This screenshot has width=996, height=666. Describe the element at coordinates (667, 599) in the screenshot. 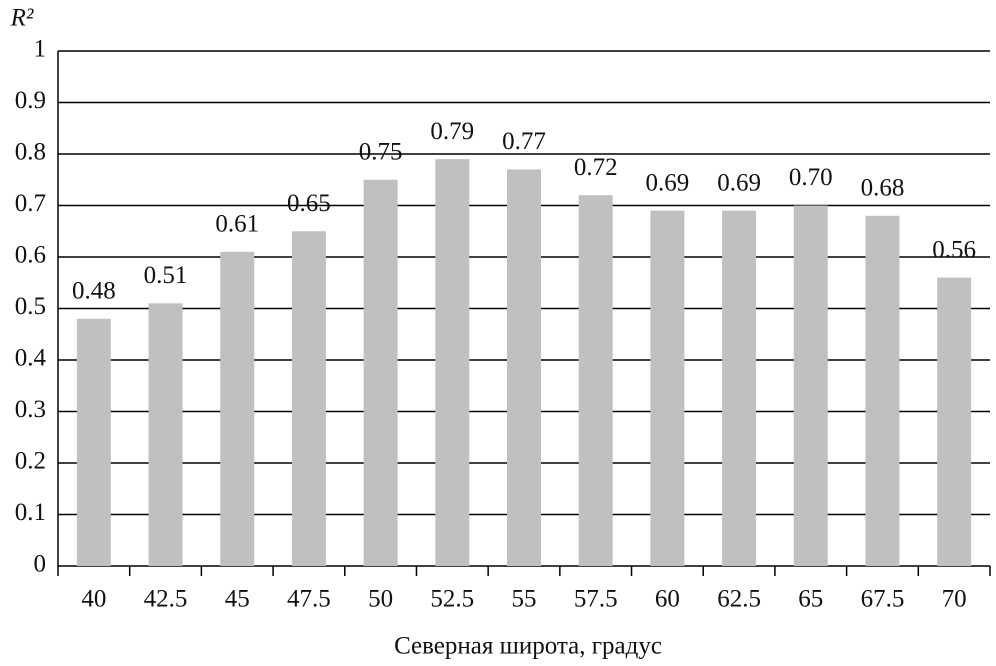

I see `x-tick-label: 60` at that location.